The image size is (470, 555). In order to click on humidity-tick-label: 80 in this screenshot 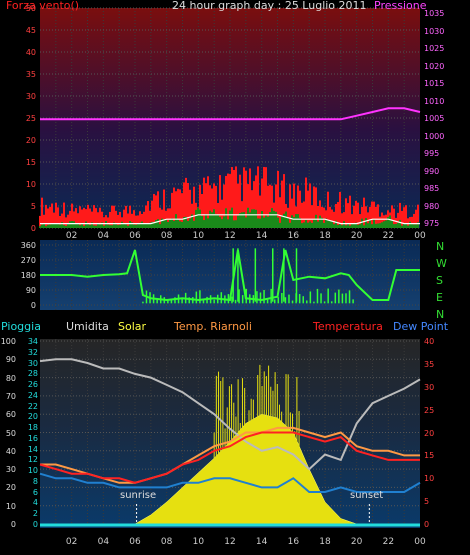, I will do `click(10, 378)`.